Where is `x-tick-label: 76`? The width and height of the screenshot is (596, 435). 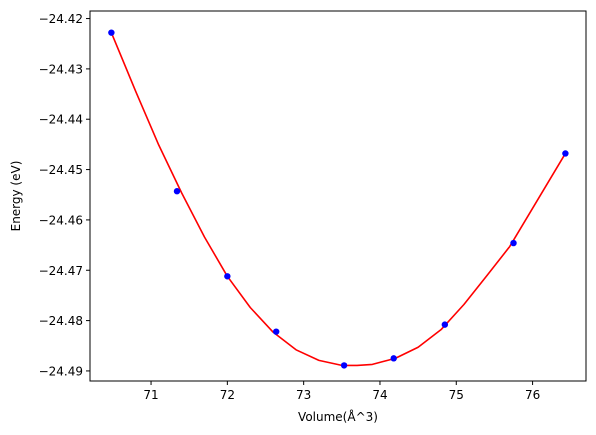 x-tick-label: 76 is located at coordinates (532, 395).